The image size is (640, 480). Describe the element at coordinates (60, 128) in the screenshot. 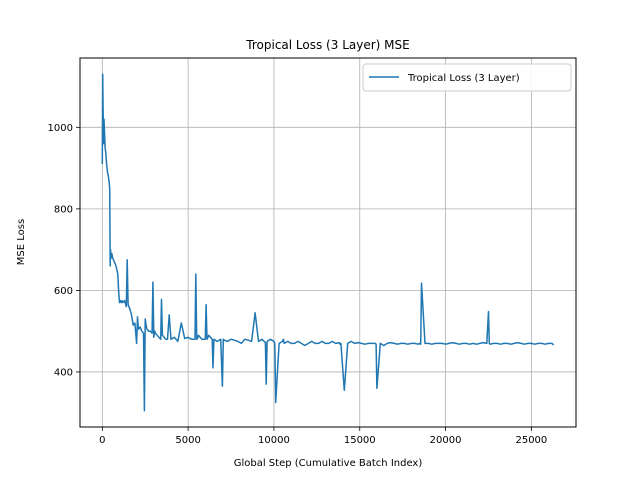

I see `y-tick-label: 1000` at that location.